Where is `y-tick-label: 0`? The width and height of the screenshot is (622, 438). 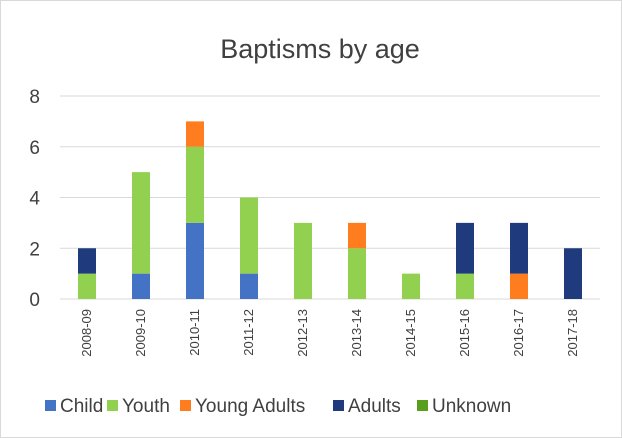
y-tick-label: 0 is located at coordinates (34, 300).